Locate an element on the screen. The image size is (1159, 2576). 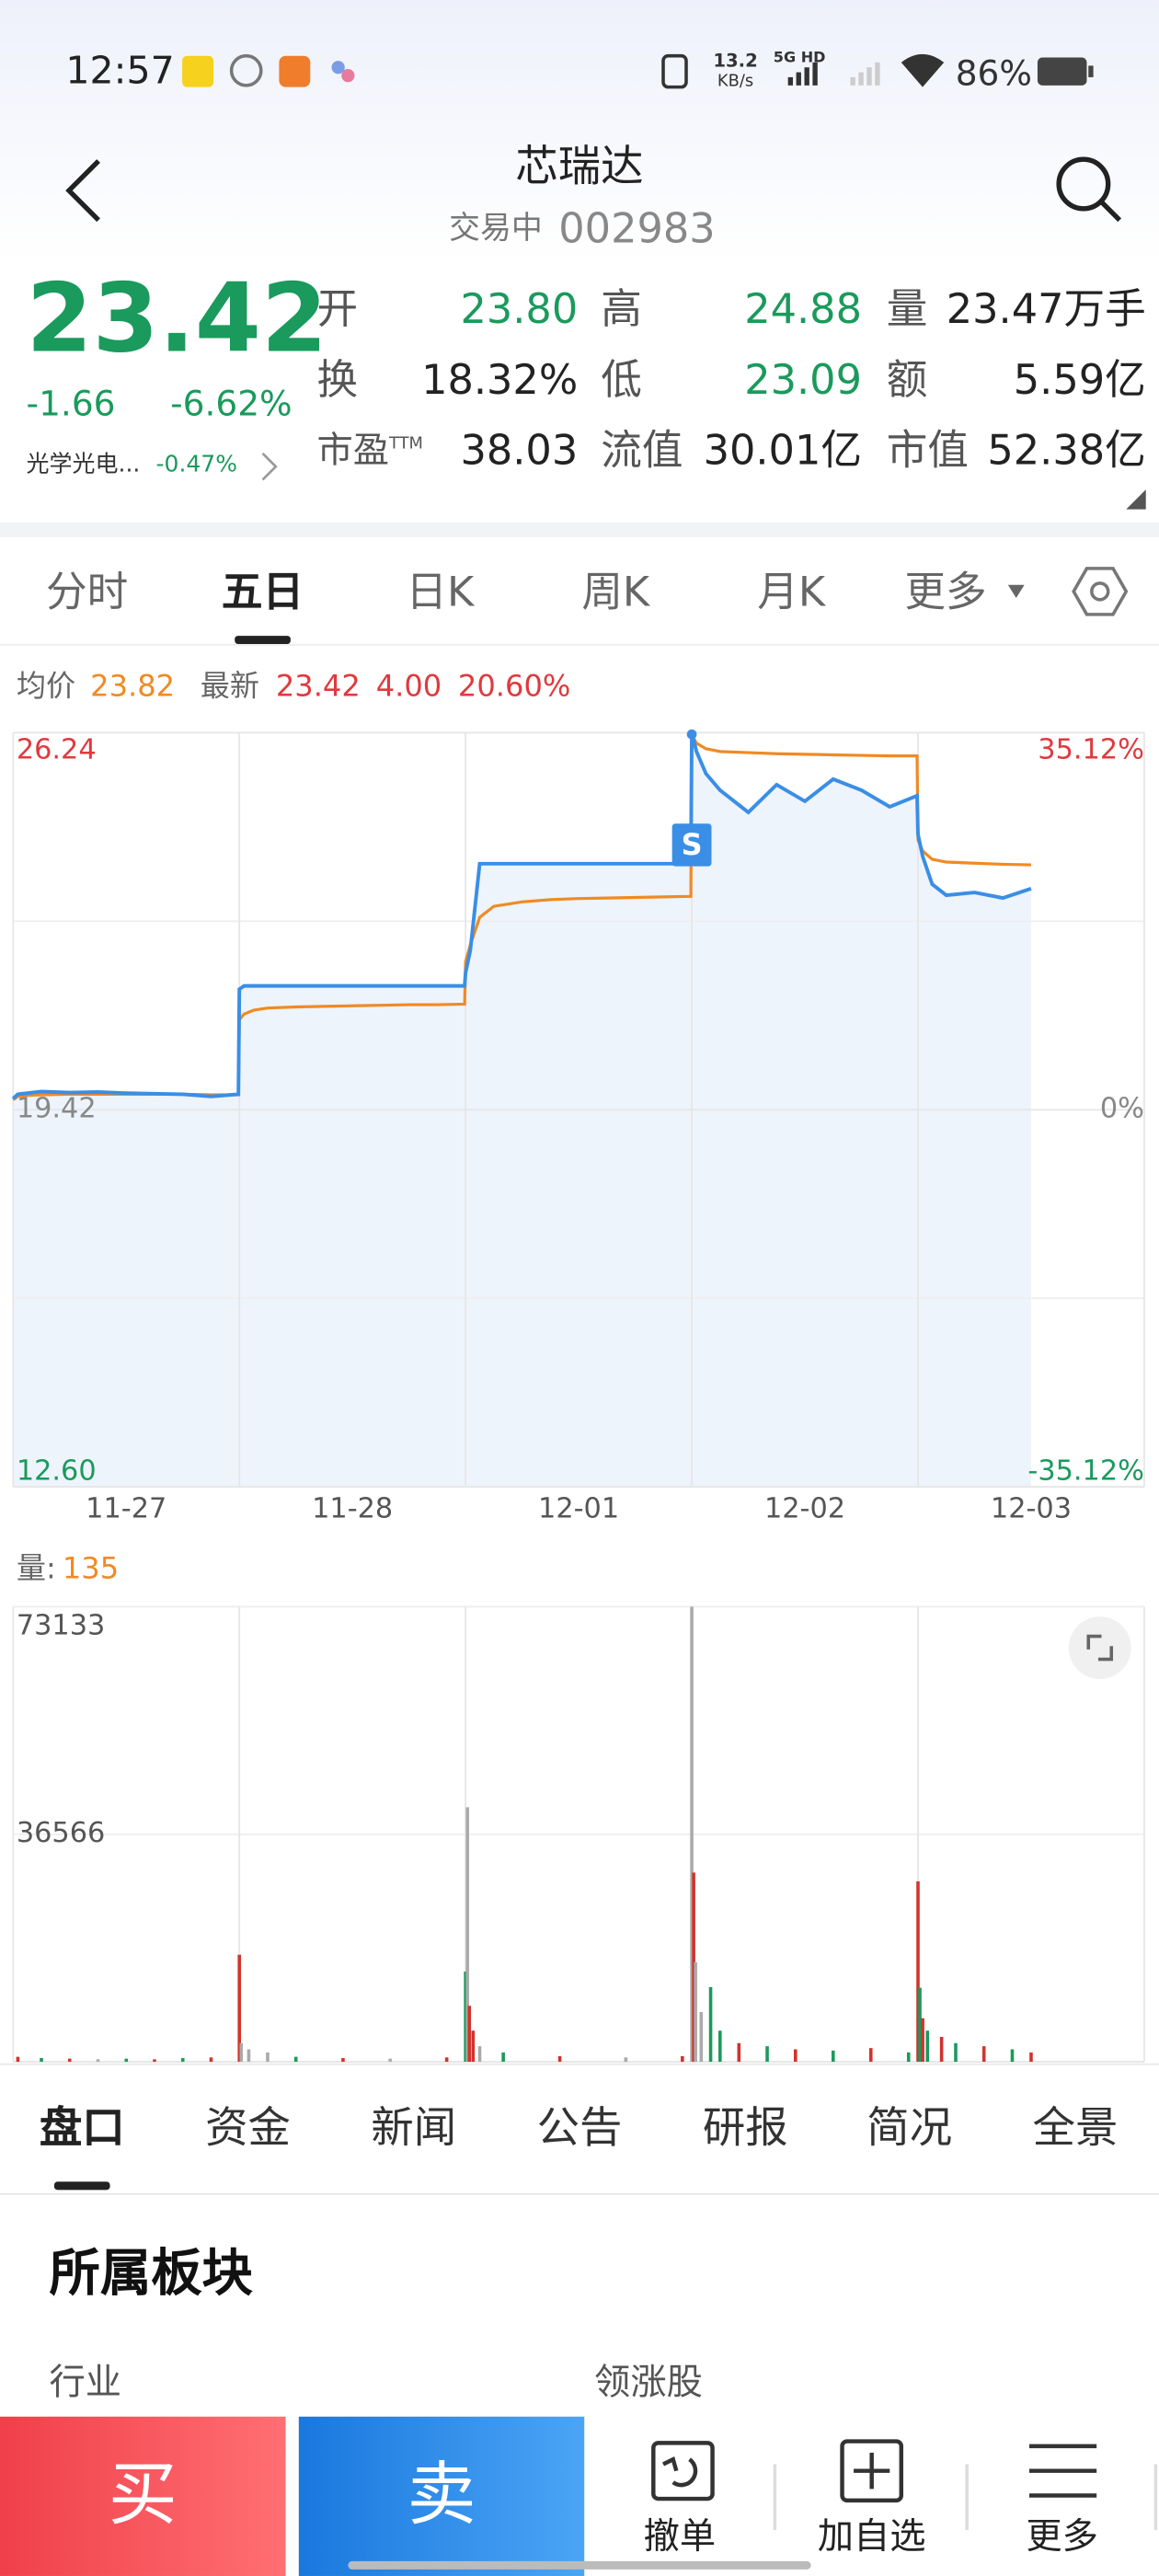
y-tick-label: 12.60 is located at coordinates (57, 1471).